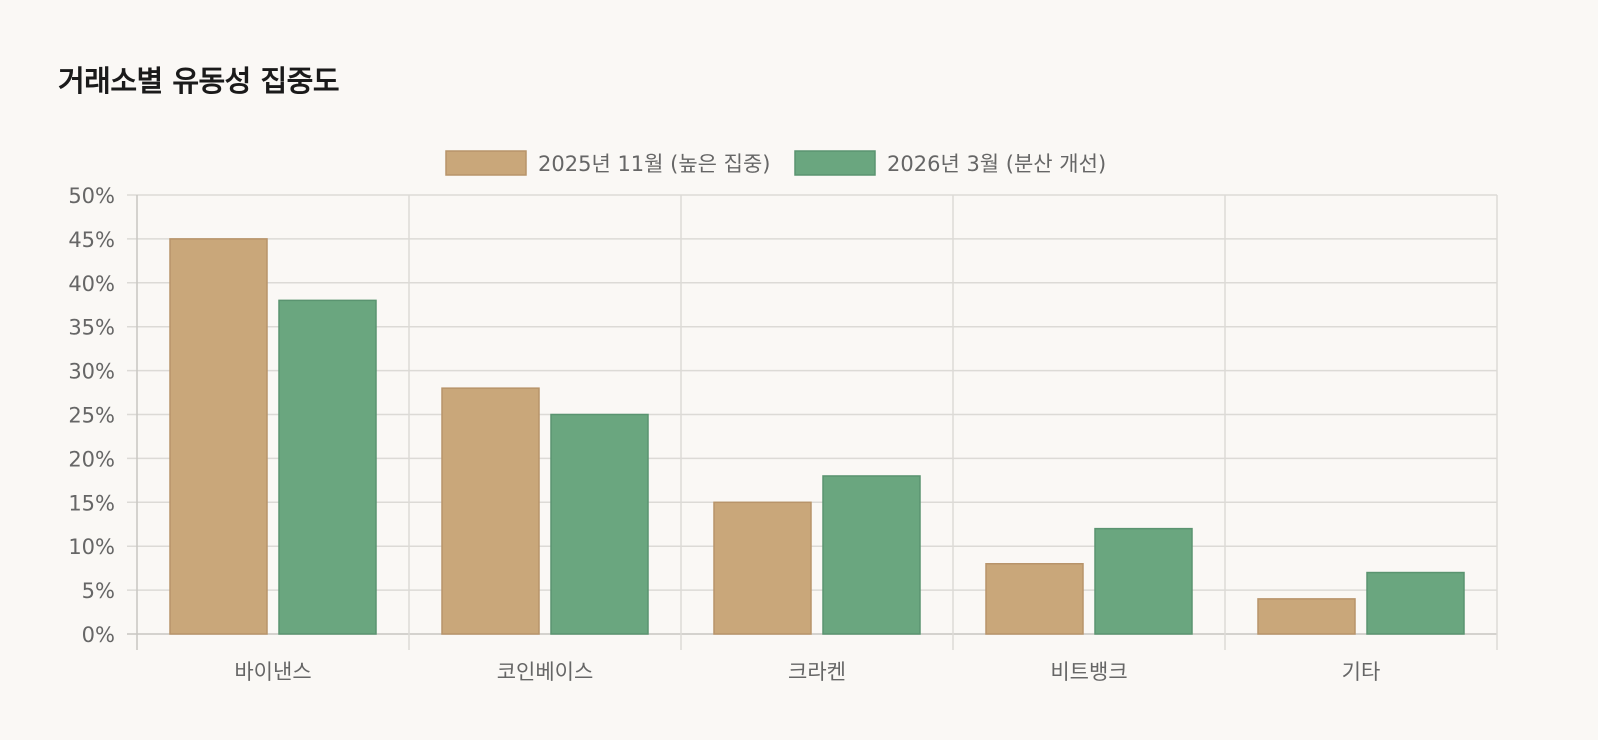  What do you see at coordinates (272, 672) in the screenshot?
I see `x-tick-label: 바이낸스` at bounding box center [272, 672].